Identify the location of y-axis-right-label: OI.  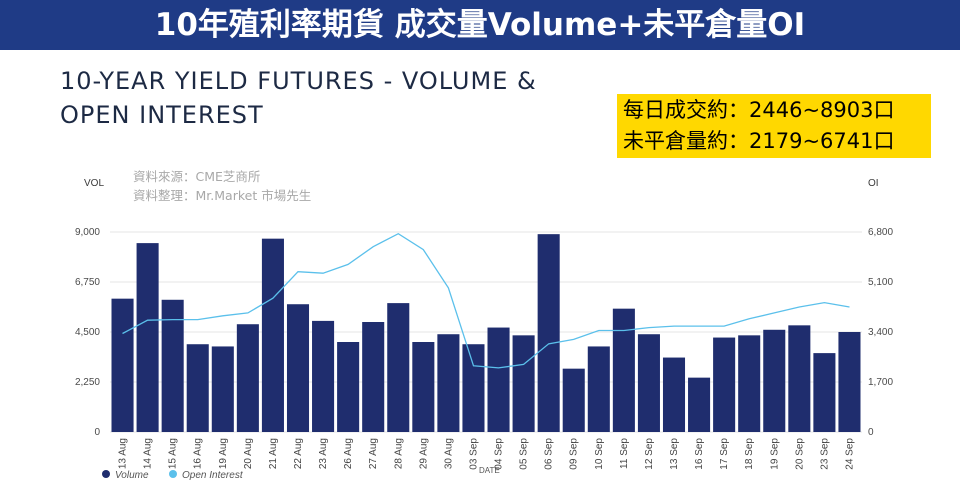
(873, 183).